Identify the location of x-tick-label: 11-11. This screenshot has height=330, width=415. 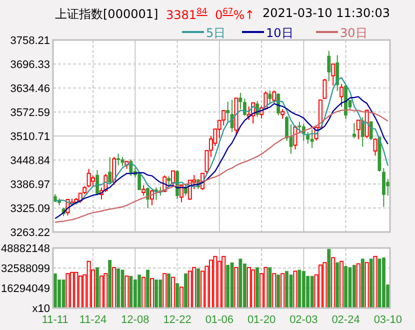
(55, 320).